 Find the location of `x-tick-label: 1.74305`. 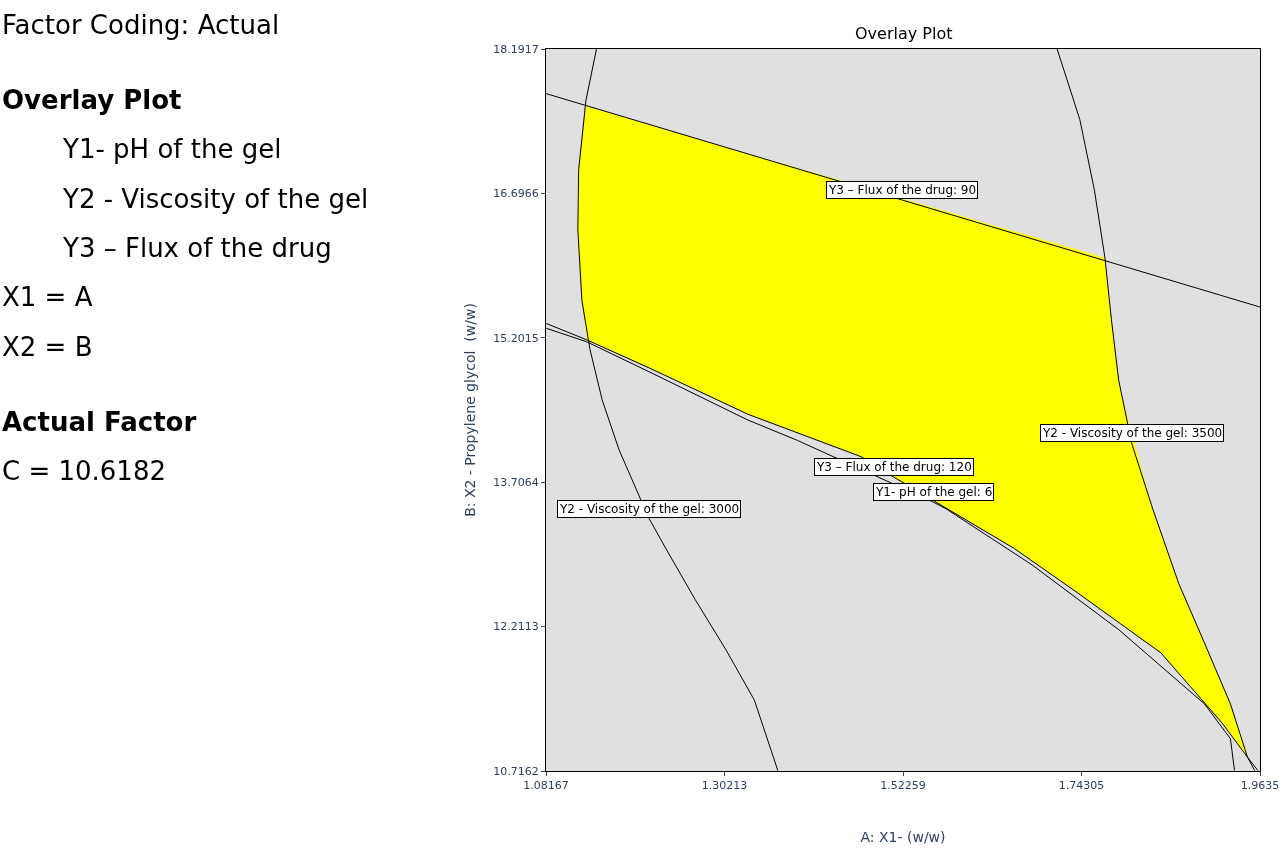

x-tick-label: 1.74305 is located at coordinates (1081, 786).